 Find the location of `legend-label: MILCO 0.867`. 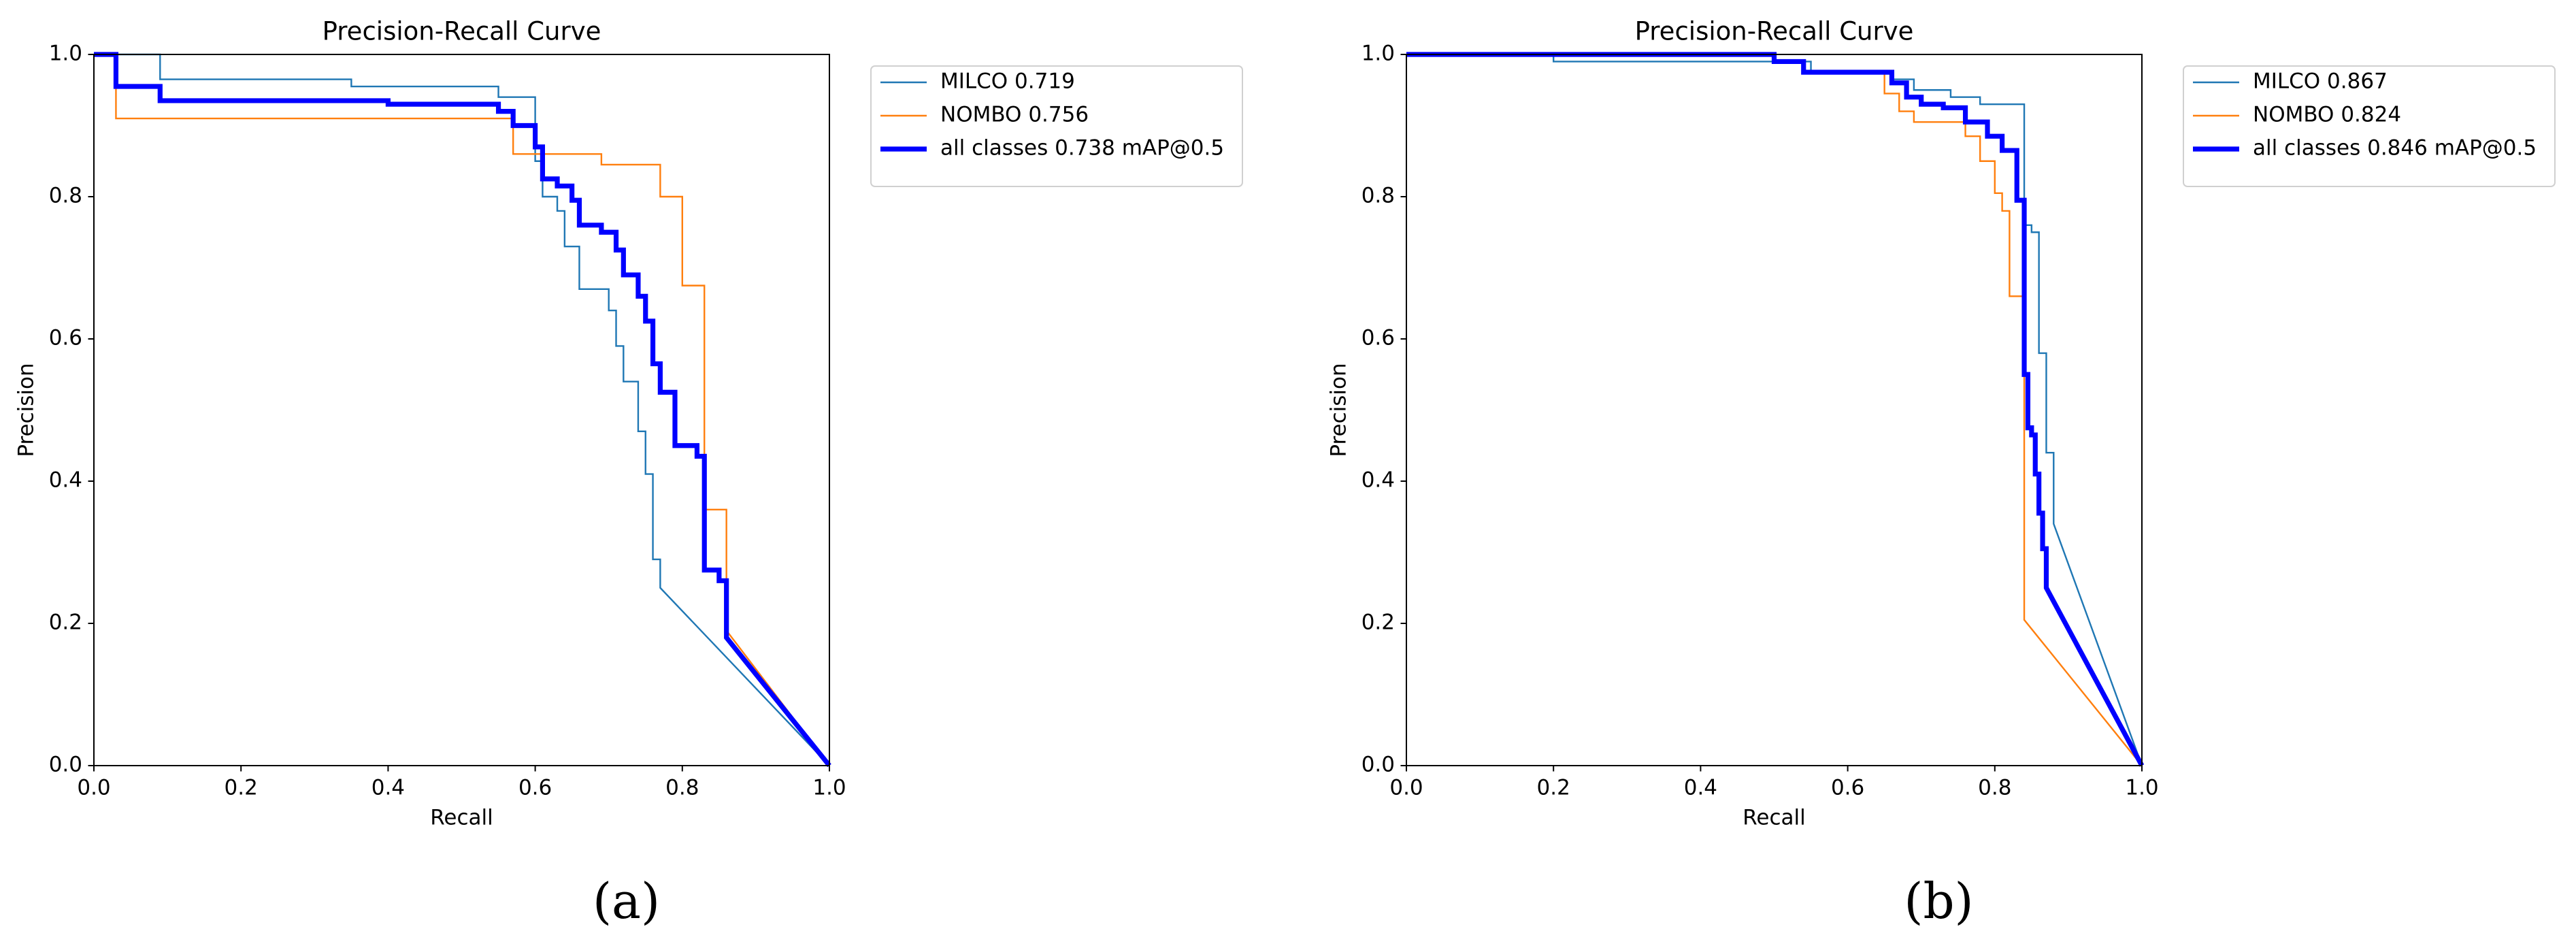

legend-label: MILCO 0.867 is located at coordinates (2321, 81).